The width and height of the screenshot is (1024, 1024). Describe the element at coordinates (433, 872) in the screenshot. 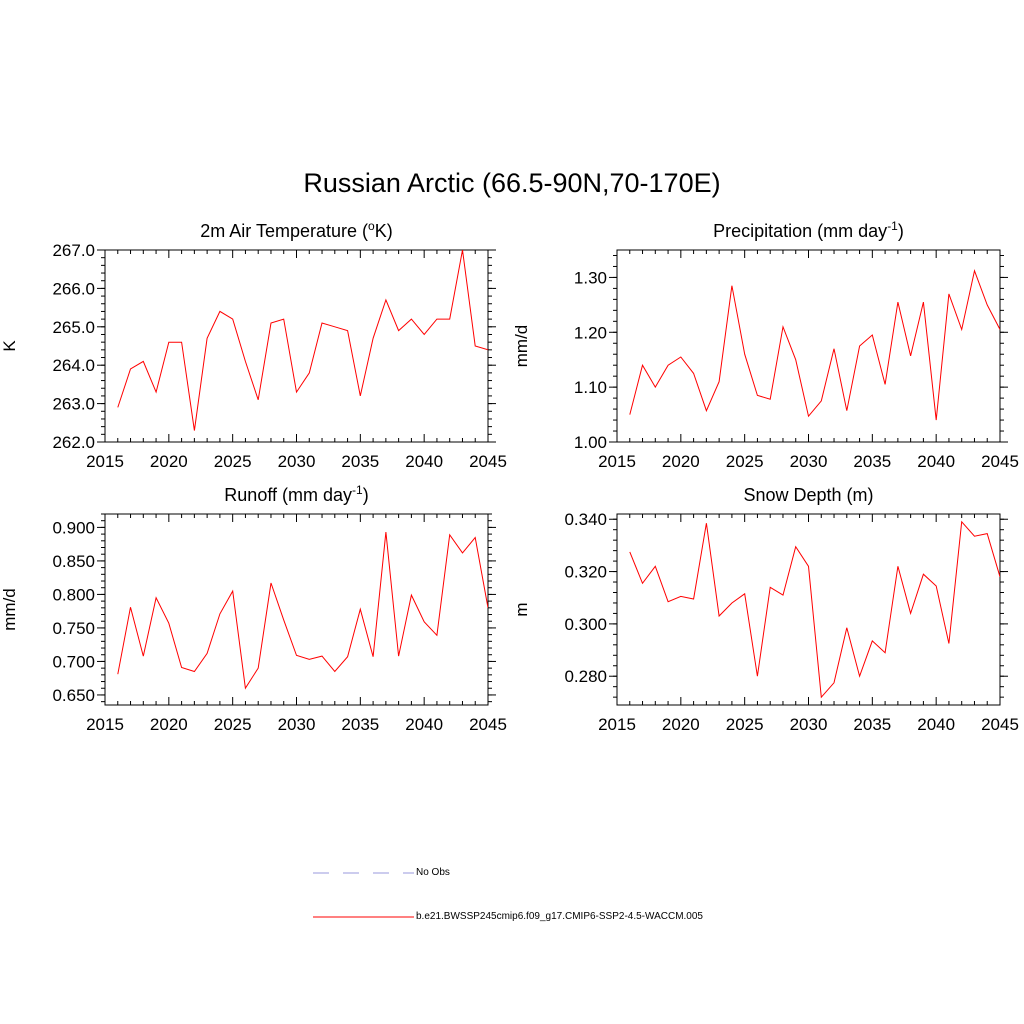

I see `legend-noobs-label: No Obs` at that location.